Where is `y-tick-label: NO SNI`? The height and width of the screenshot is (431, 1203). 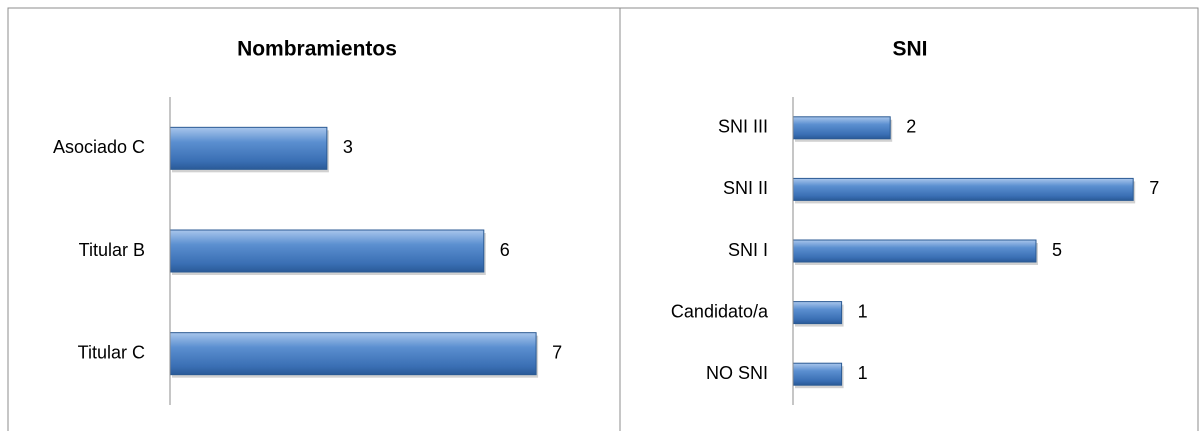
y-tick-label: NO SNI is located at coordinates (737, 373).